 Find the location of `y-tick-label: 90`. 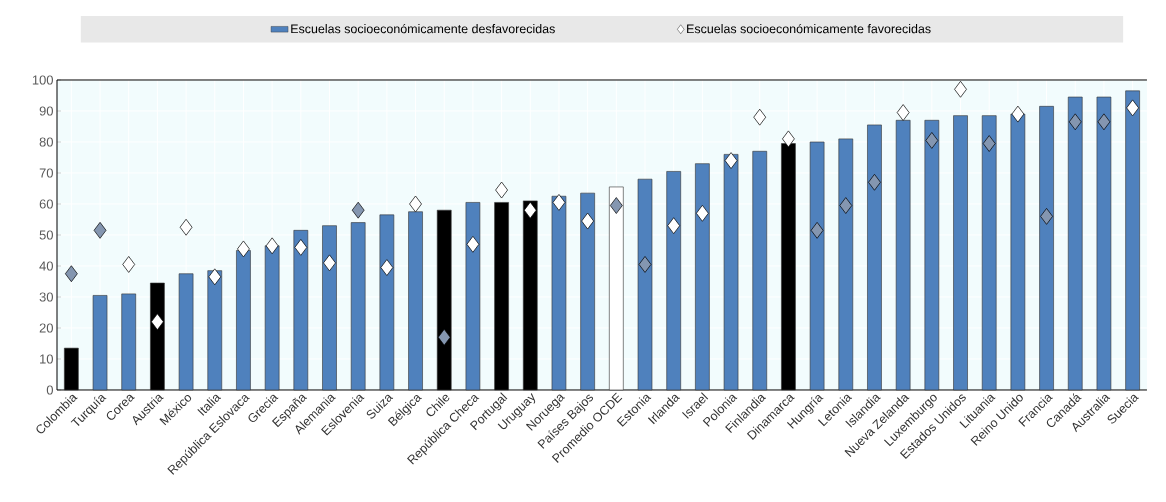

y-tick-label: 90 is located at coordinates (46, 111).